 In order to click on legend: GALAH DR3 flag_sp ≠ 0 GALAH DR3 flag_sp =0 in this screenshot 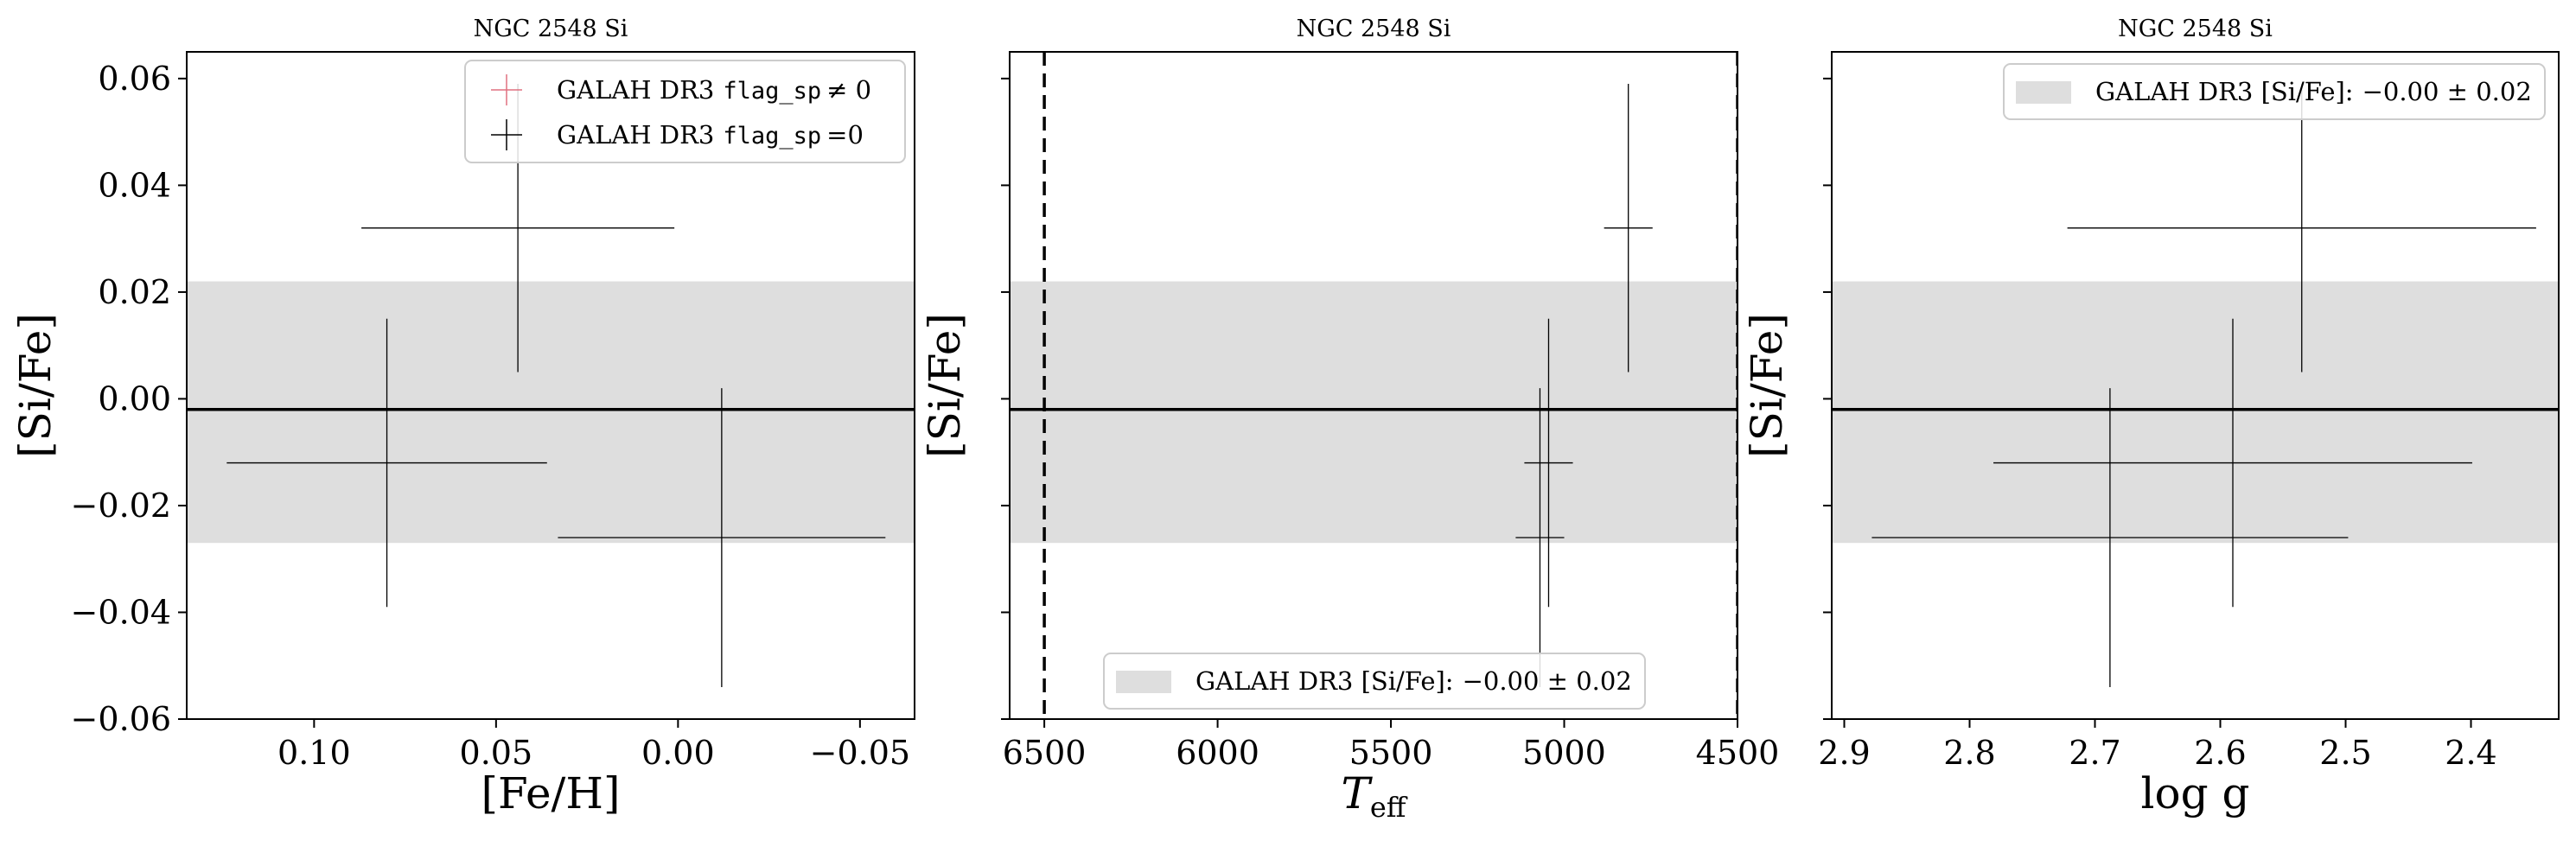, I will do `click(685, 111)`.